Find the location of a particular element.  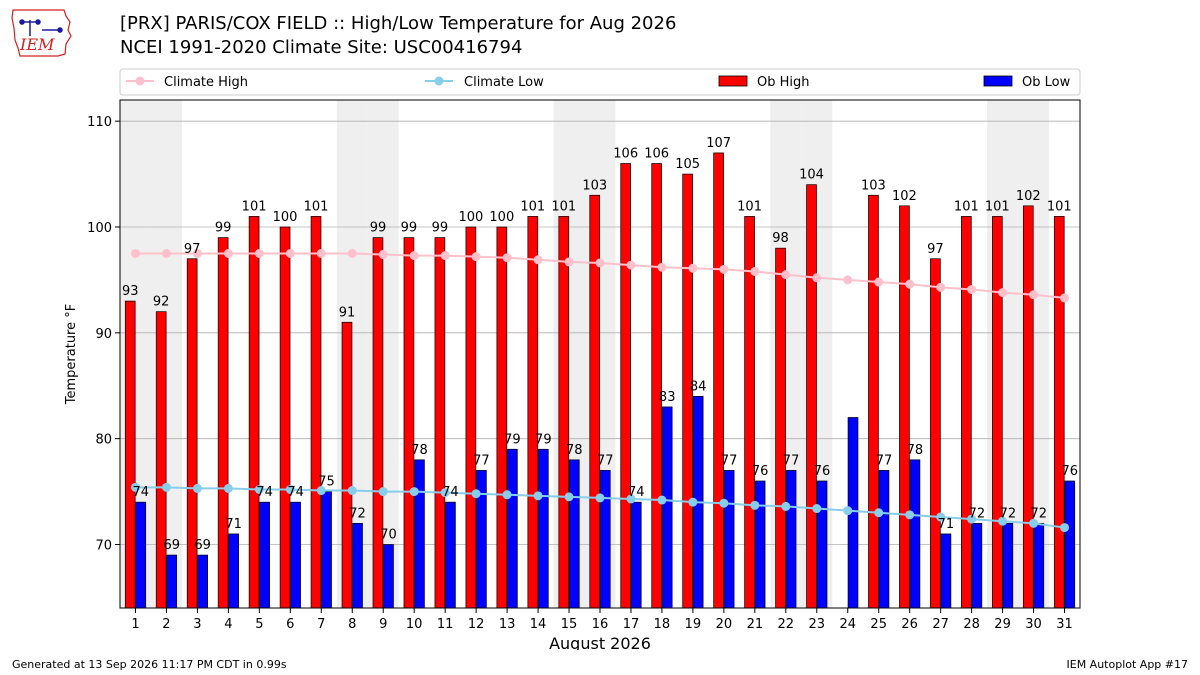

x-tick-label-24: 24 is located at coordinates (847, 624).